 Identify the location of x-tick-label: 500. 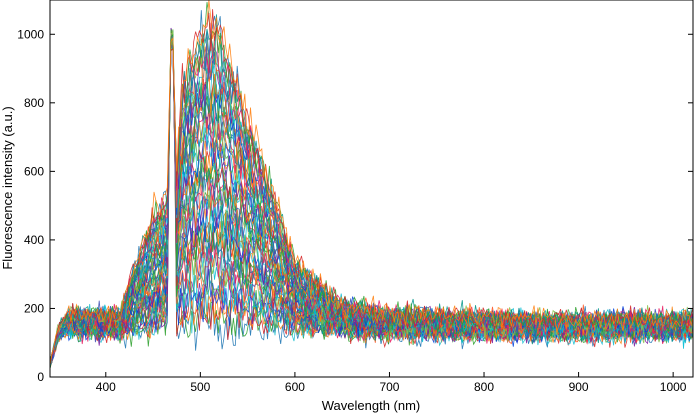
(200, 387).